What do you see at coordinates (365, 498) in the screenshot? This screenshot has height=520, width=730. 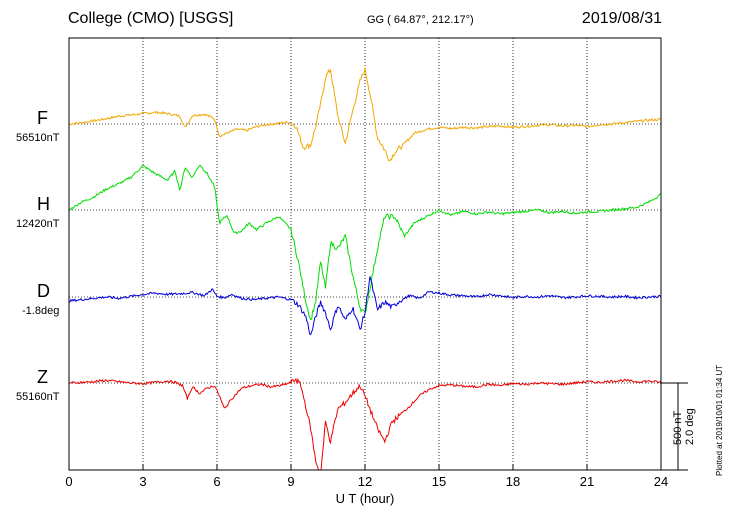 I see `x-axis-label: U T (hour)` at bounding box center [365, 498].